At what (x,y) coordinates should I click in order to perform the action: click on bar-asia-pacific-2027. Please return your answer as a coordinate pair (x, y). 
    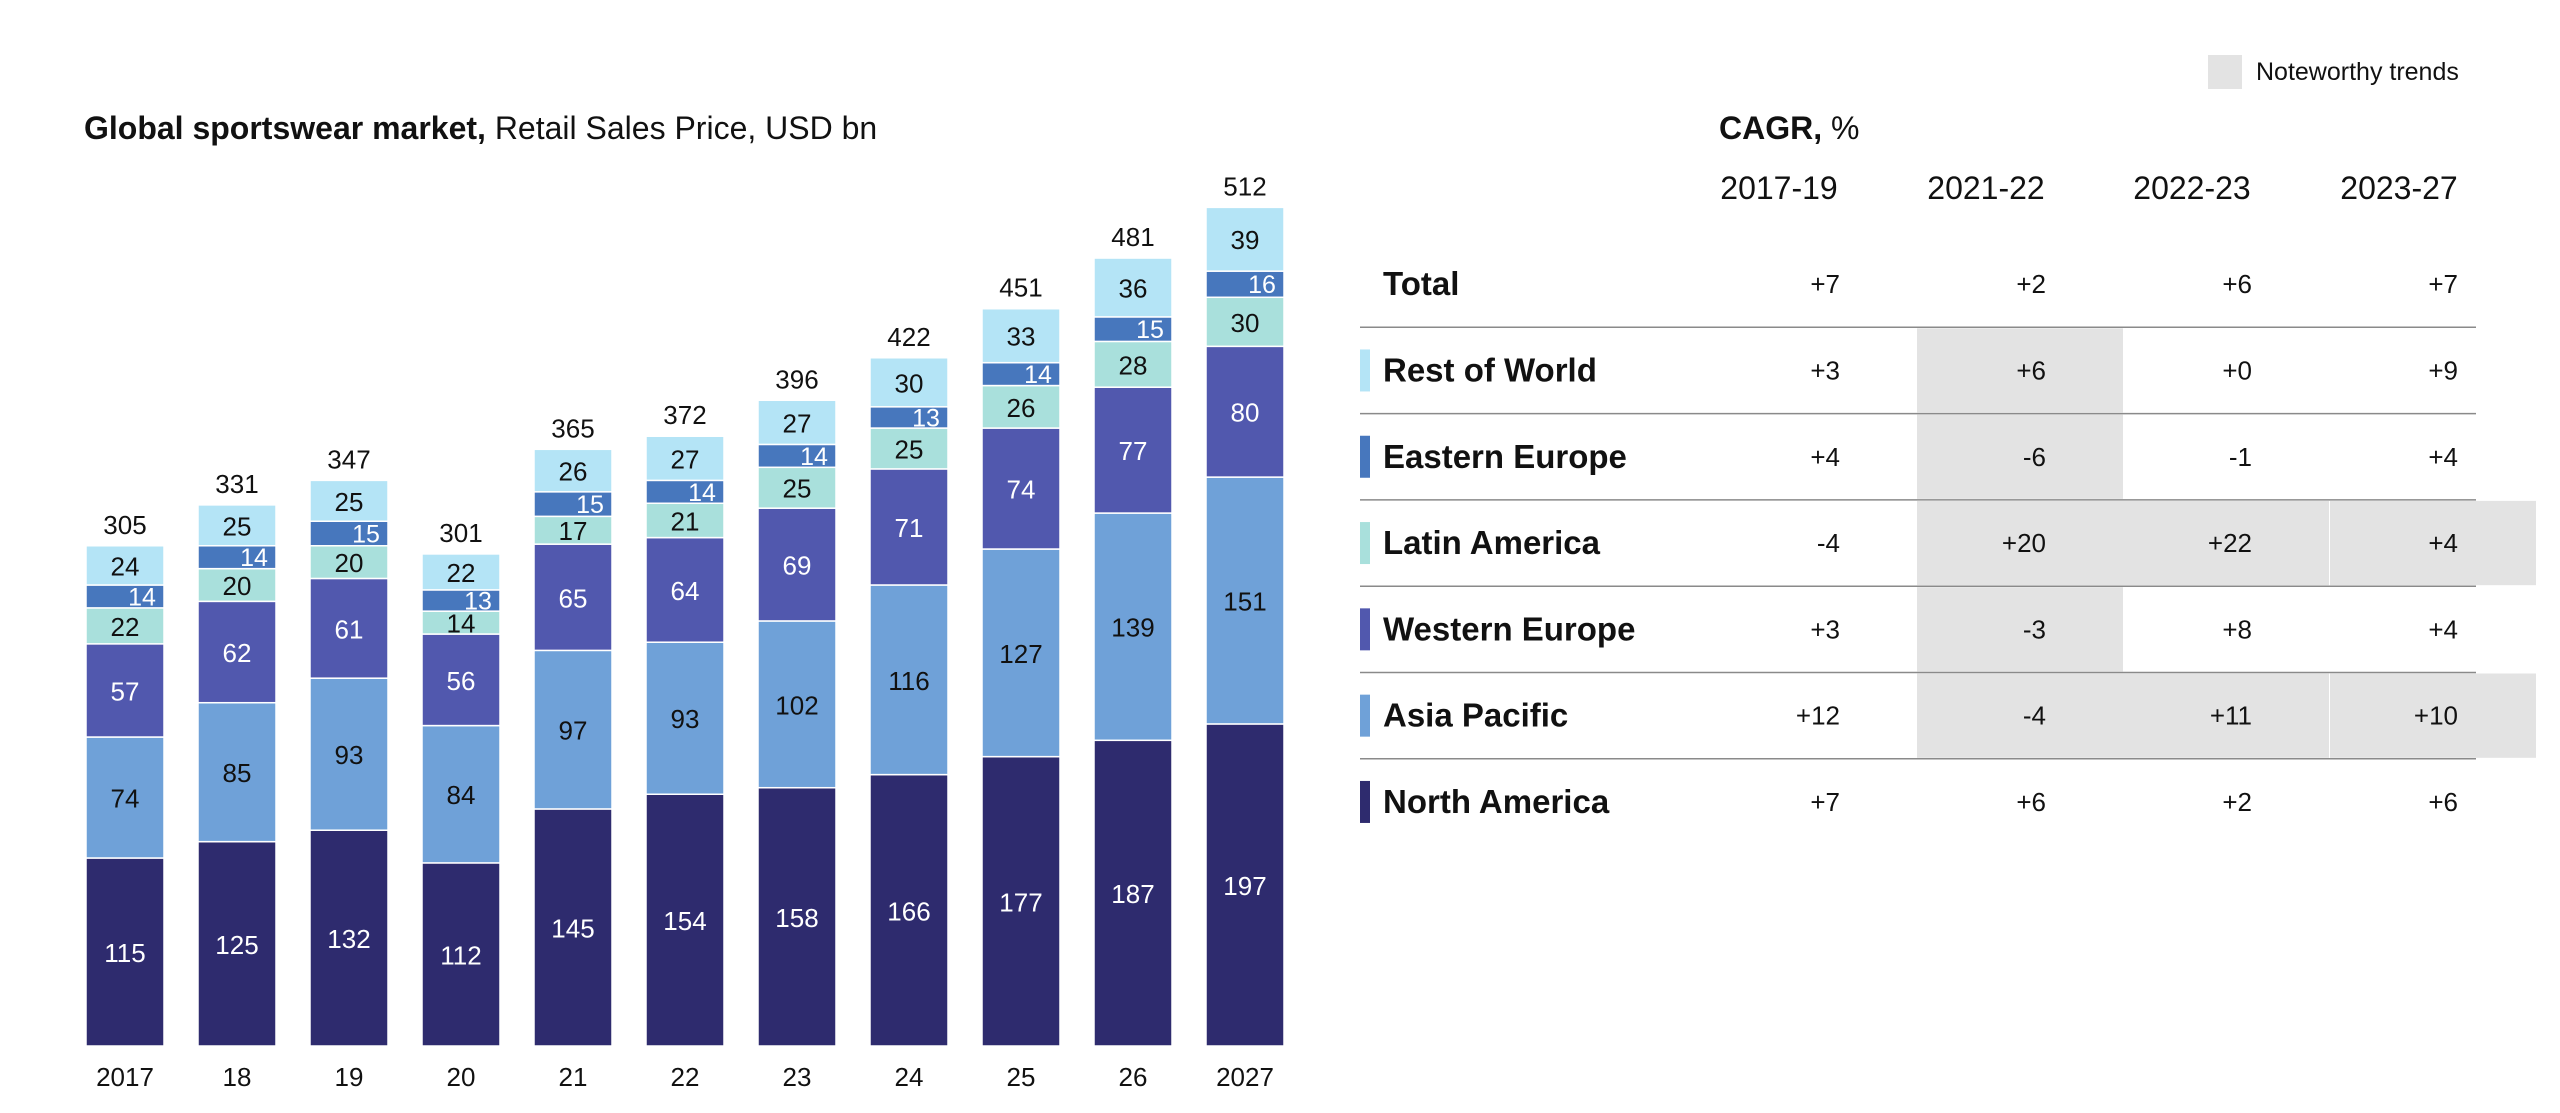
    Looking at the image, I should click on (1245, 600).